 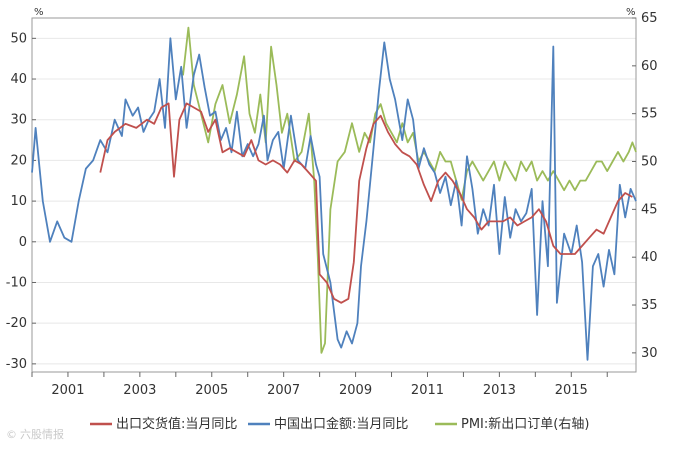 What do you see at coordinates (649, 162) in the screenshot?
I see `right-tick-label: 50` at bounding box center [649, 162].